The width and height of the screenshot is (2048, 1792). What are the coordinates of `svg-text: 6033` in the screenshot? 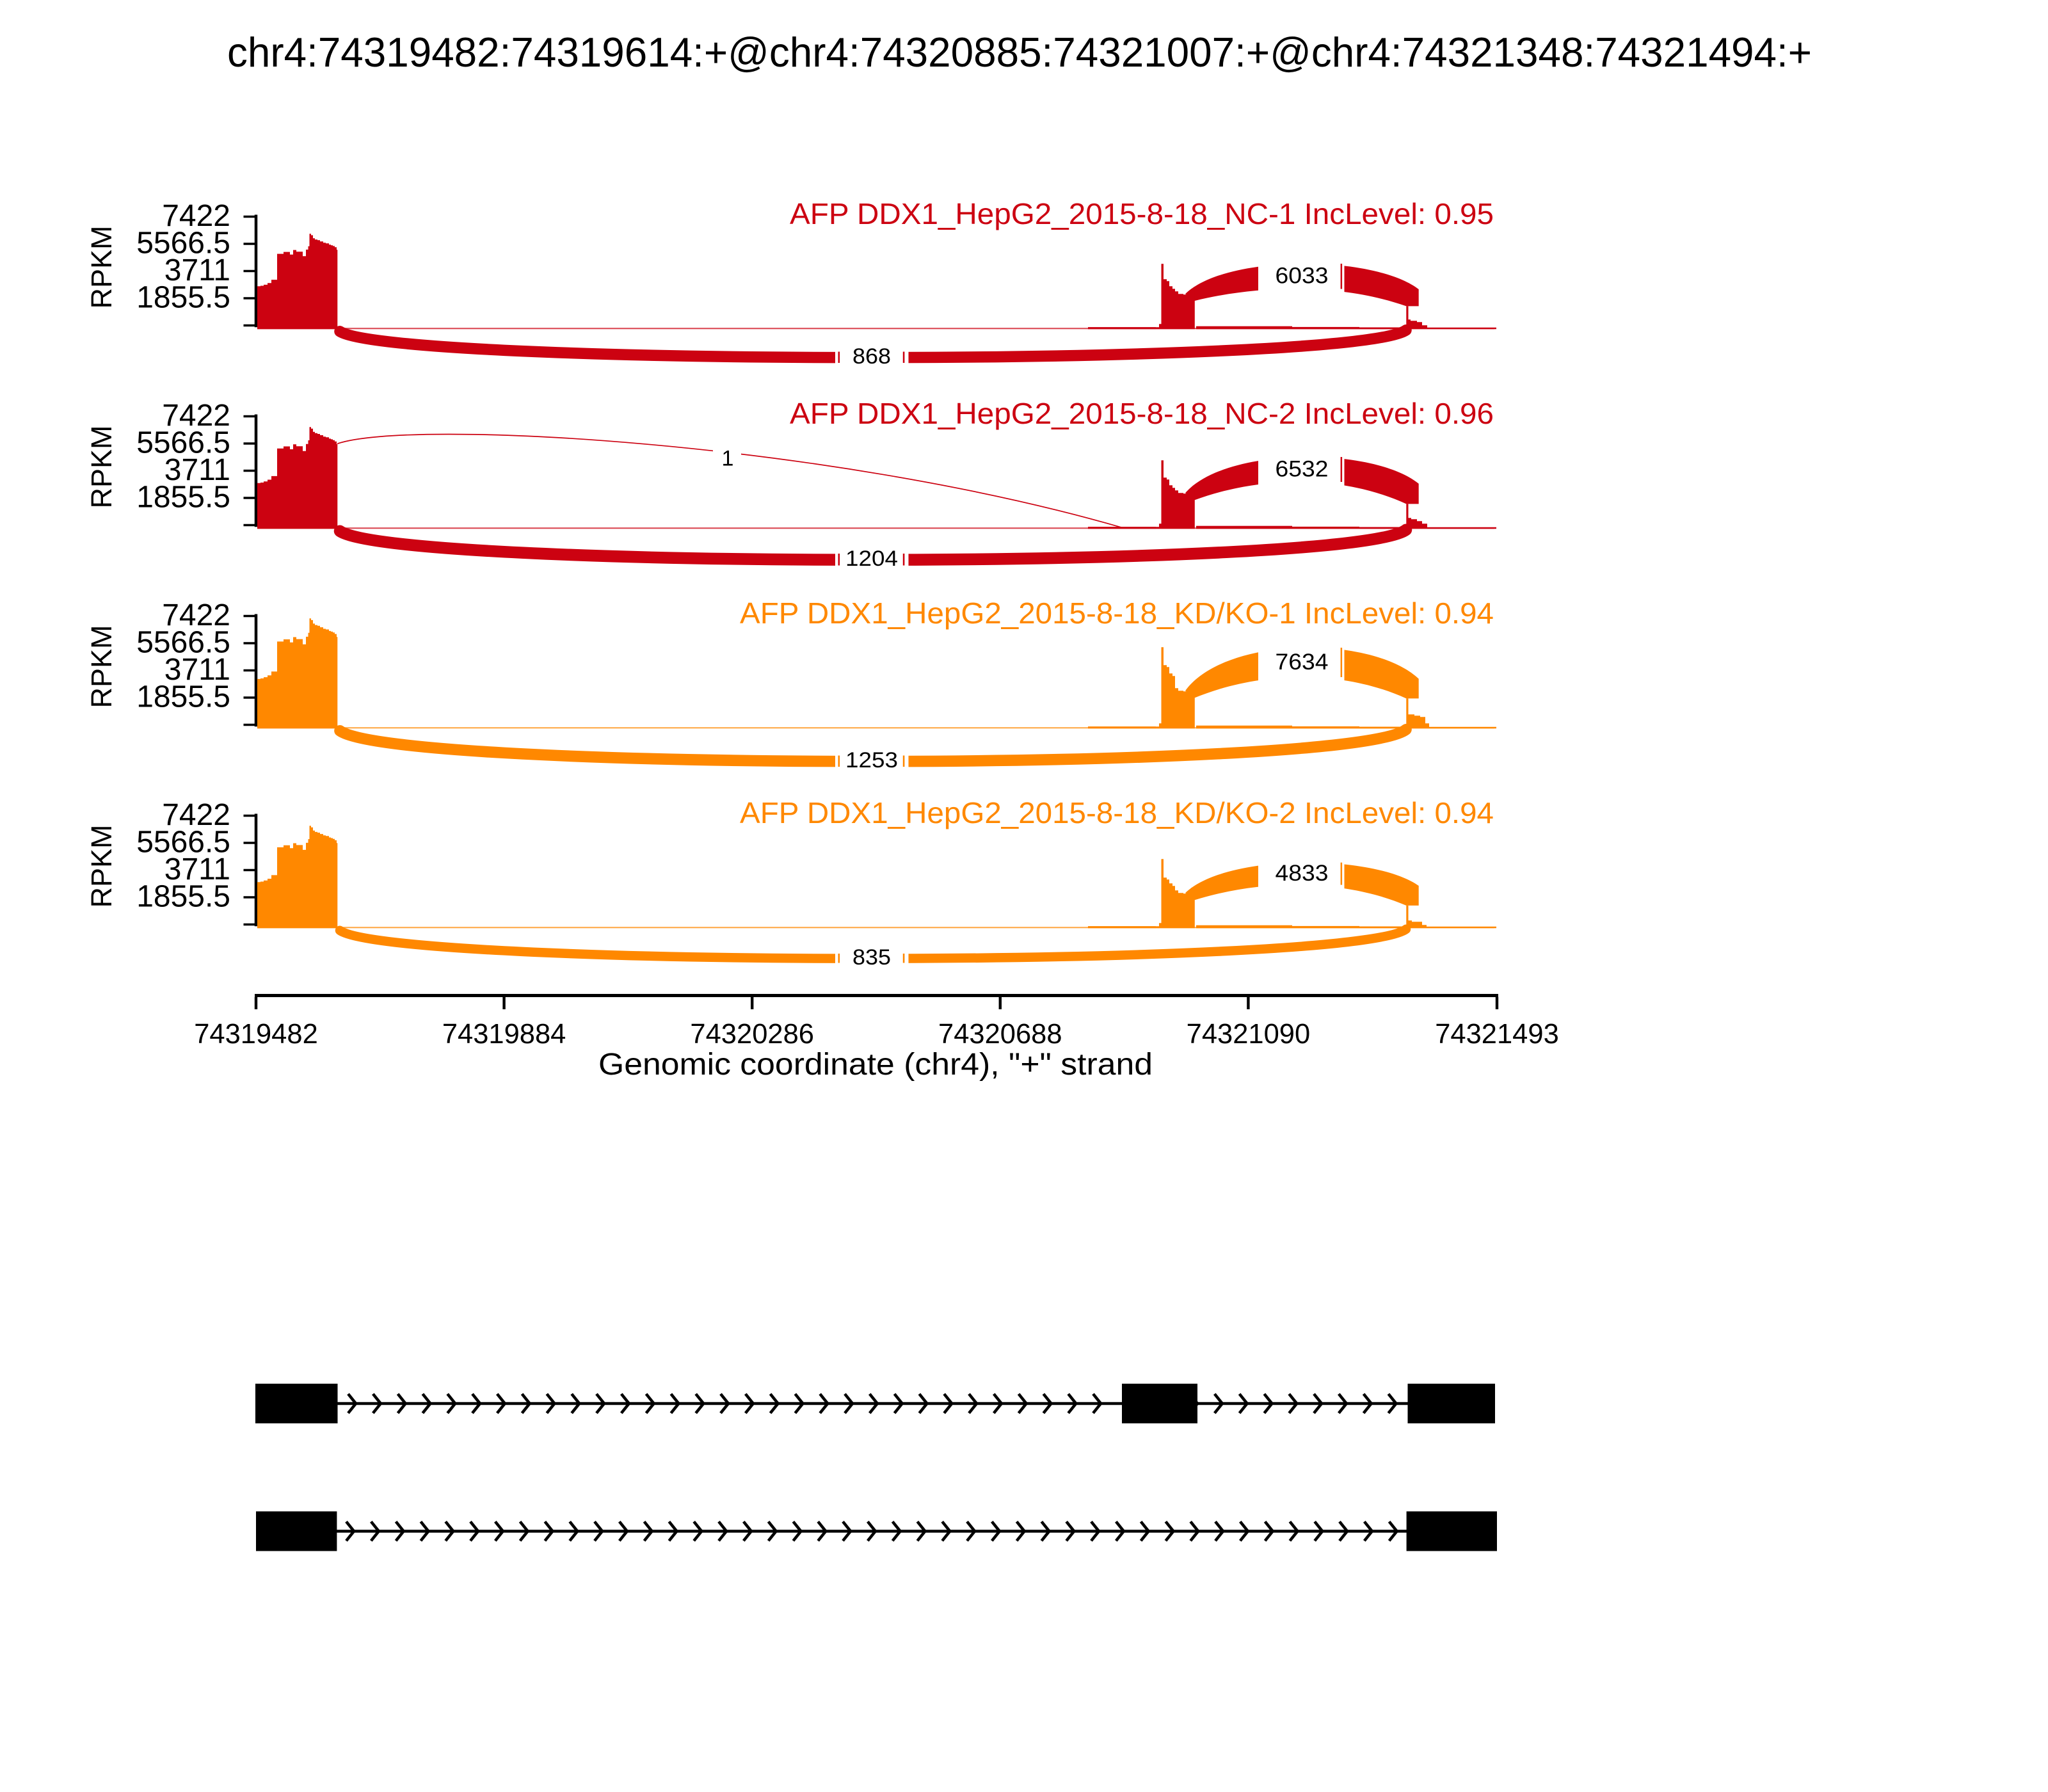 It's located at (1302, 276).